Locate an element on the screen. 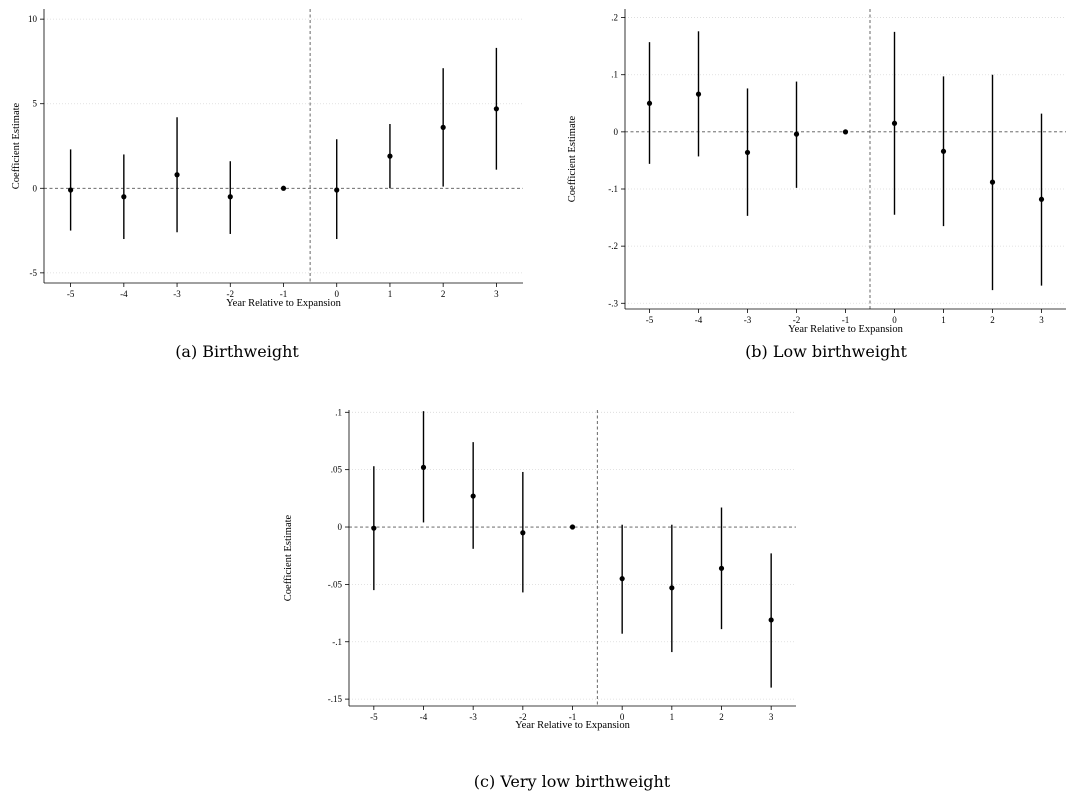 Image resolution: width=1066 pixels, height=797 pixels. chart-0-caption: (a) Birthweight is located at coordinates (237, 351).